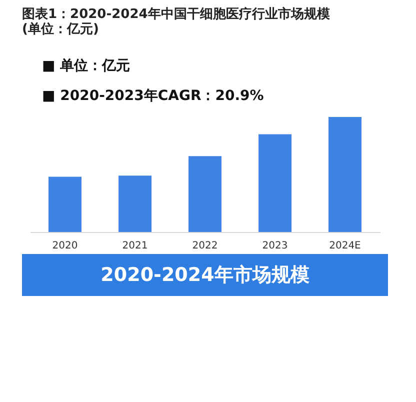  Describe the element at coordinates (205, 275) in the screenshot. I see `x-axis-title: 2020-2024年市场规模` at that location.